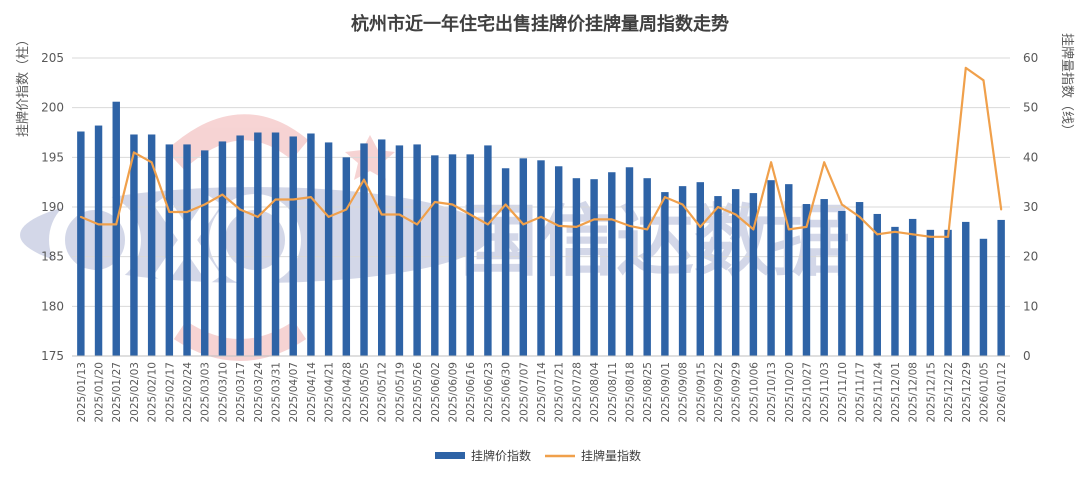 This screenshot has height=480, width=1080. What do you see at coordinates (117, 392) in the screenshot?
I see `x-tick-label: 2025/01/27` at bounding box center [117, 392].